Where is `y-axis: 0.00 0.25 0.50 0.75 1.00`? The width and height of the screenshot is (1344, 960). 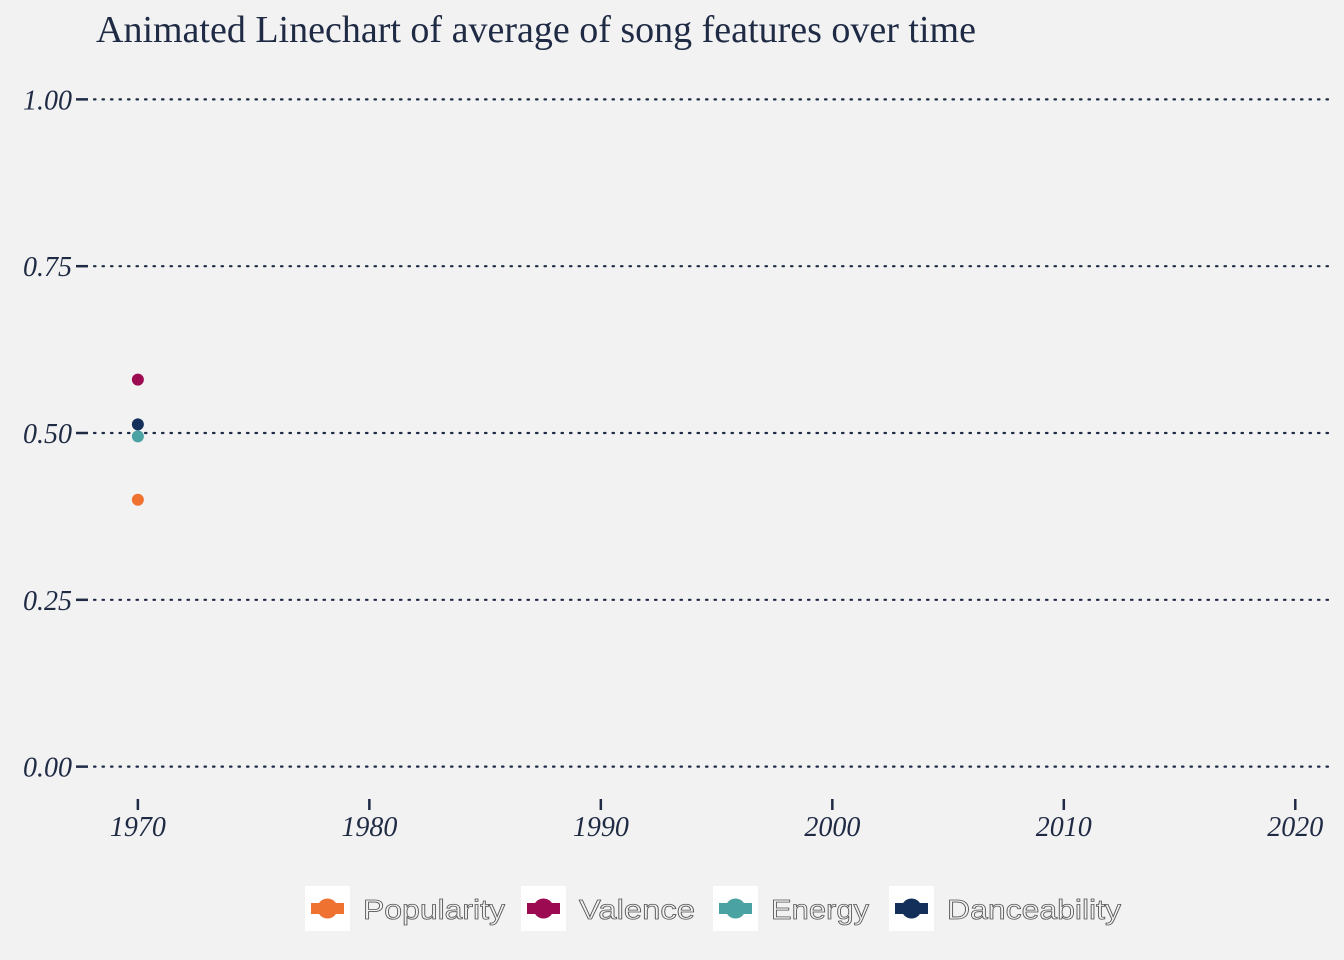
y-axis: 0.00 0.25 0.50 0.75 1.00 is located at coordinates (55, 434).